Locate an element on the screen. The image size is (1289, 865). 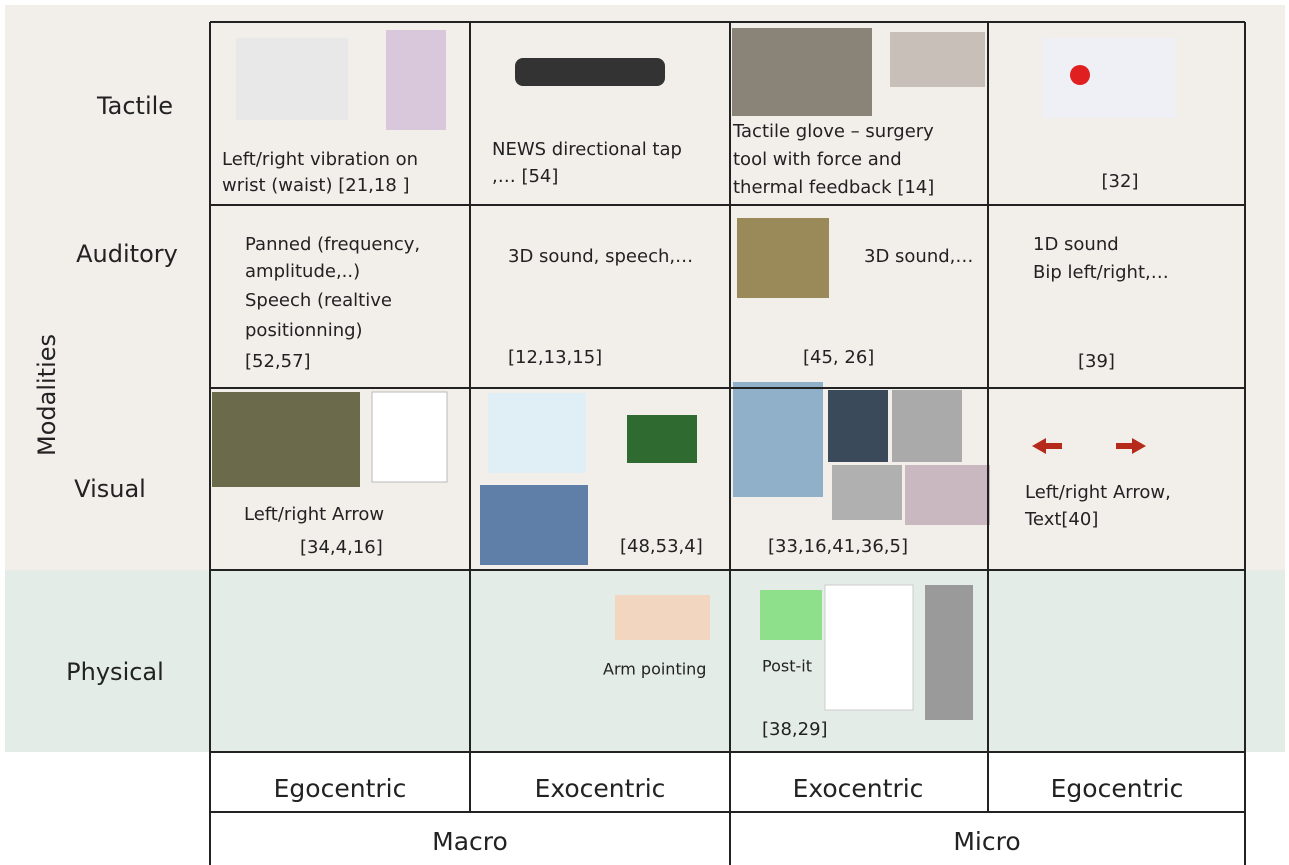
row-label: Visual is located at coordinates (110, 489).